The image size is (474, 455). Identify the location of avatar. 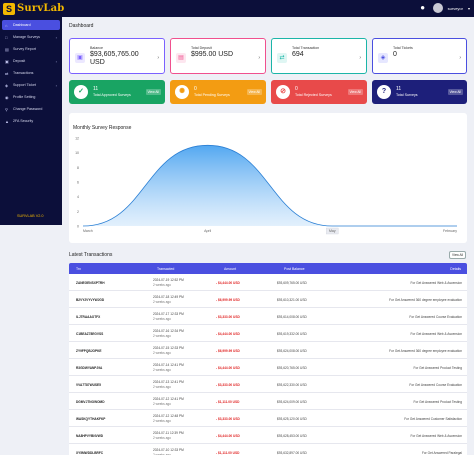
(437, 8).